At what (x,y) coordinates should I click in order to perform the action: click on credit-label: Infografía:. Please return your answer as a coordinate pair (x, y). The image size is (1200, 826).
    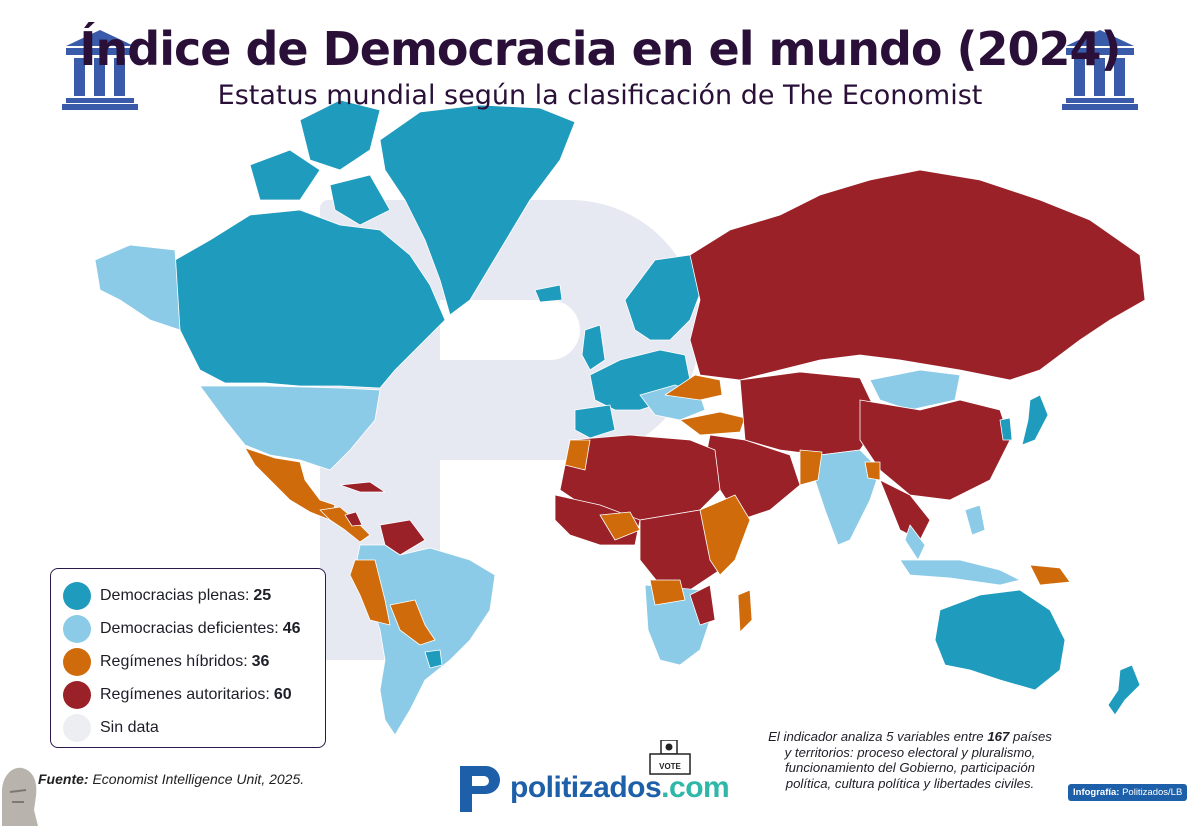
    Looking at the image, I should click on (1096, 792).